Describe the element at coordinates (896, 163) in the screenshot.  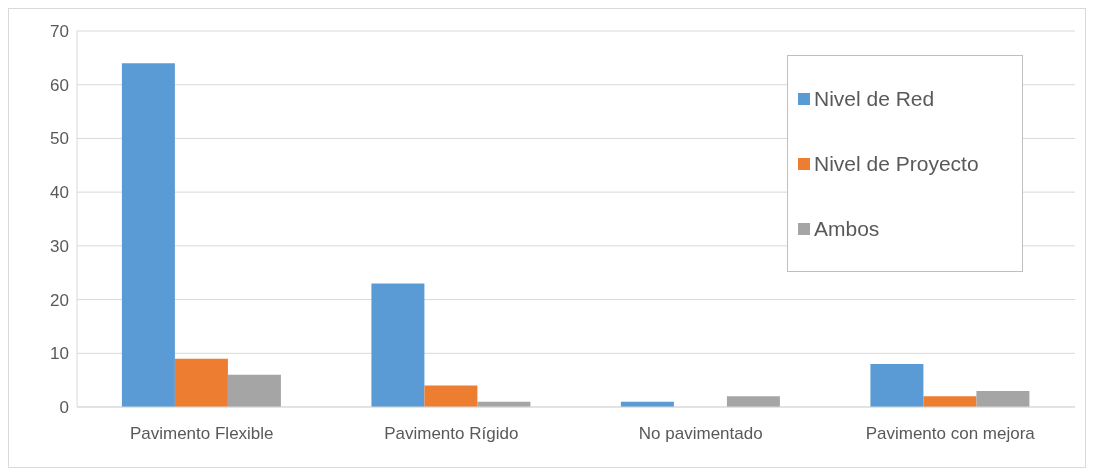
I see `legend-label: Nivel de Proyecto` at that location.